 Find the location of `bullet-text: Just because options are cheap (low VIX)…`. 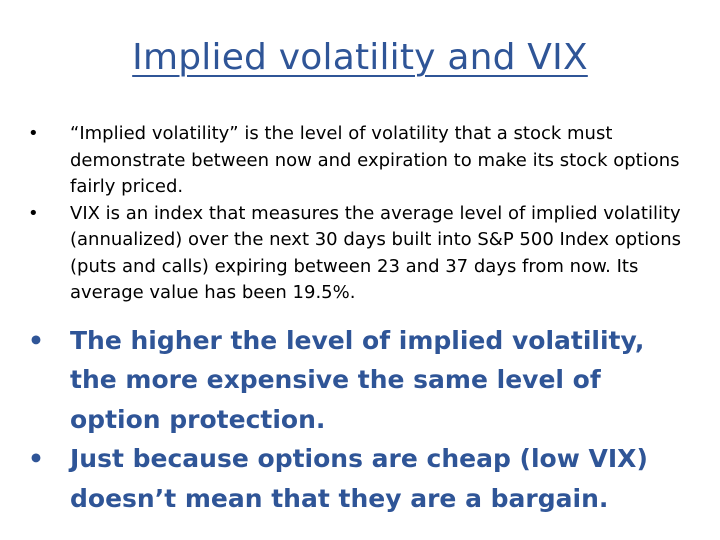

bullet-text: Just because options are cheap (low VIX)… is located at coordinates (359, 478).